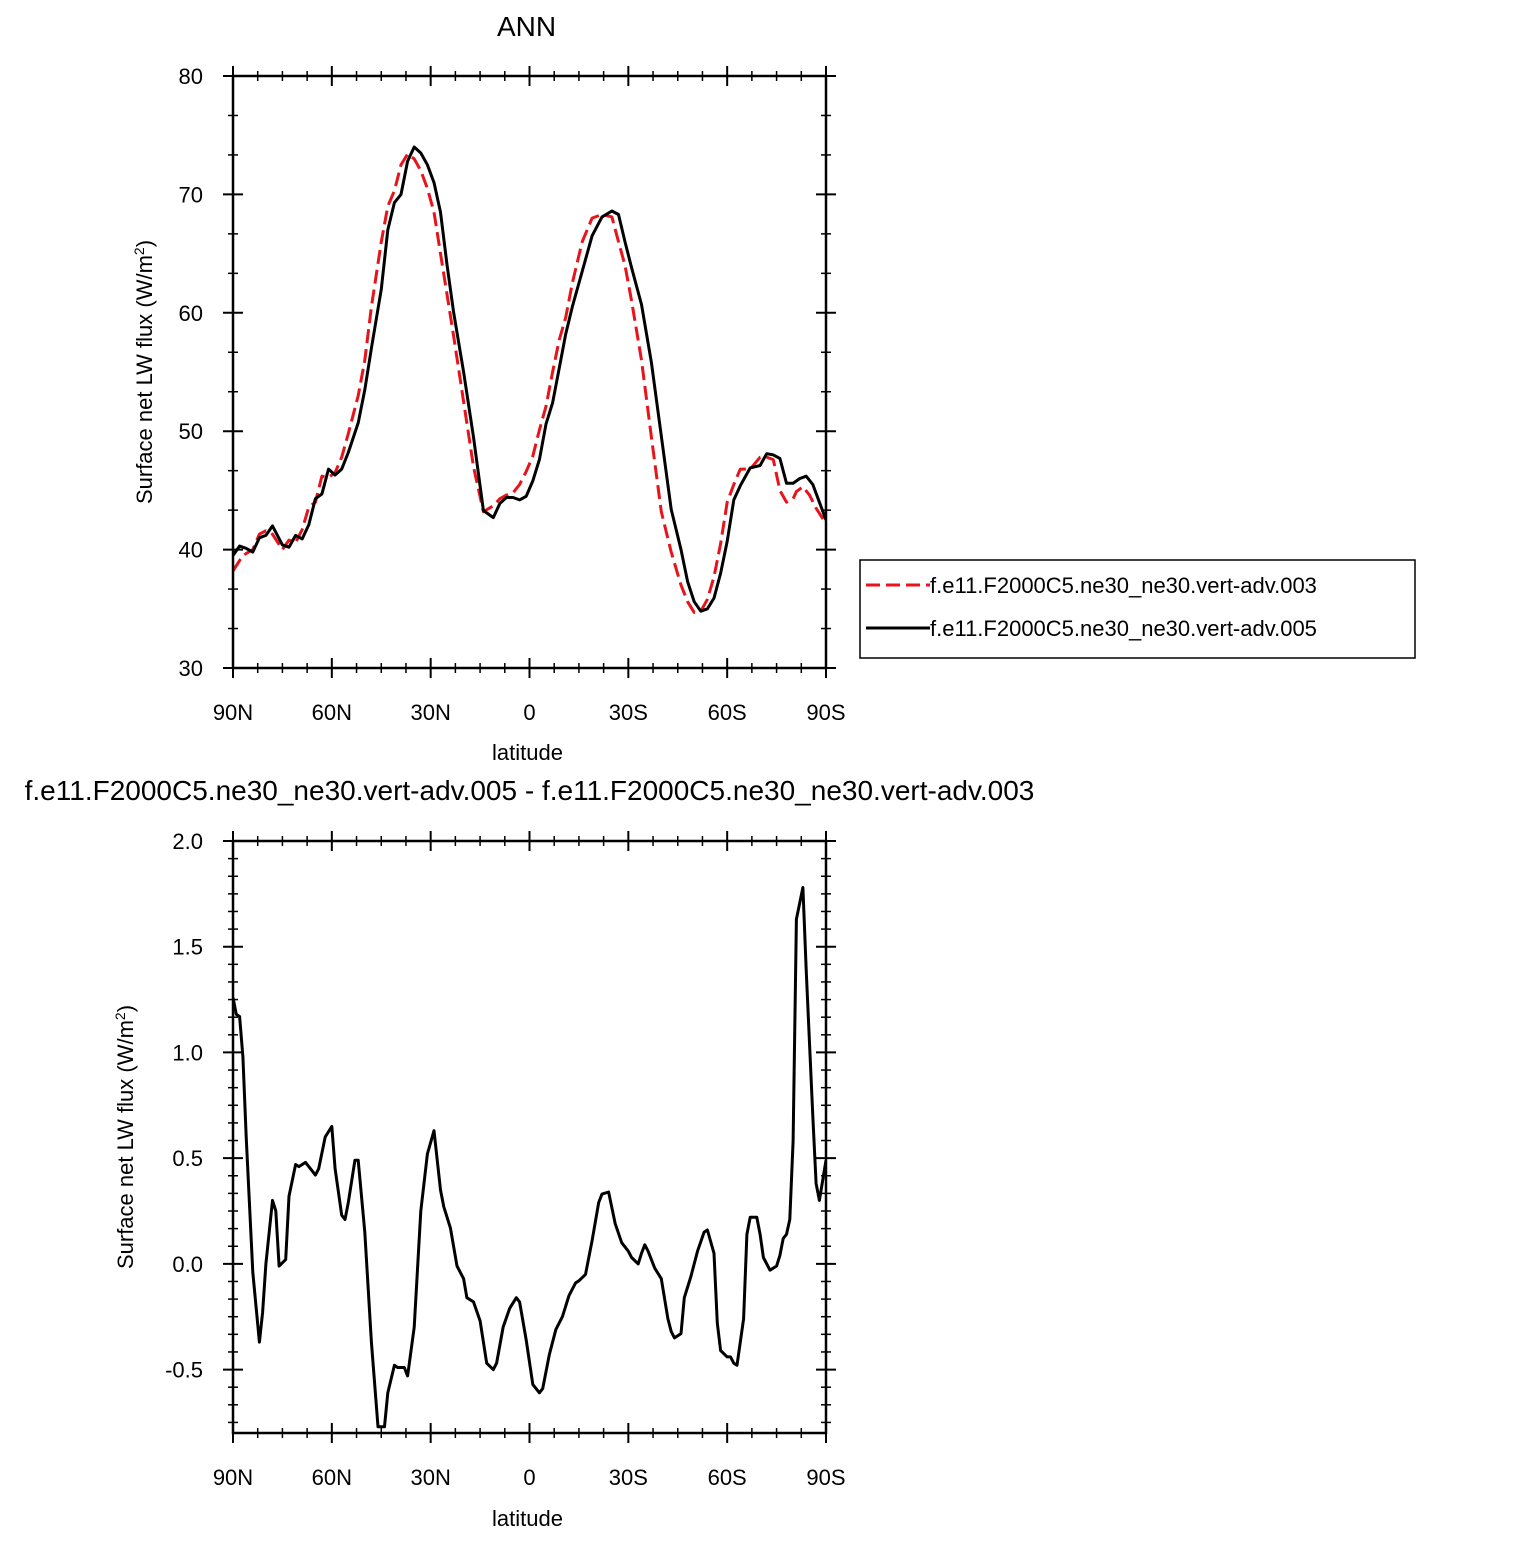 The height and width of the screenshot is (1541, 1522). I want to click on y-tick-label: 2.0, so click(187, 841).